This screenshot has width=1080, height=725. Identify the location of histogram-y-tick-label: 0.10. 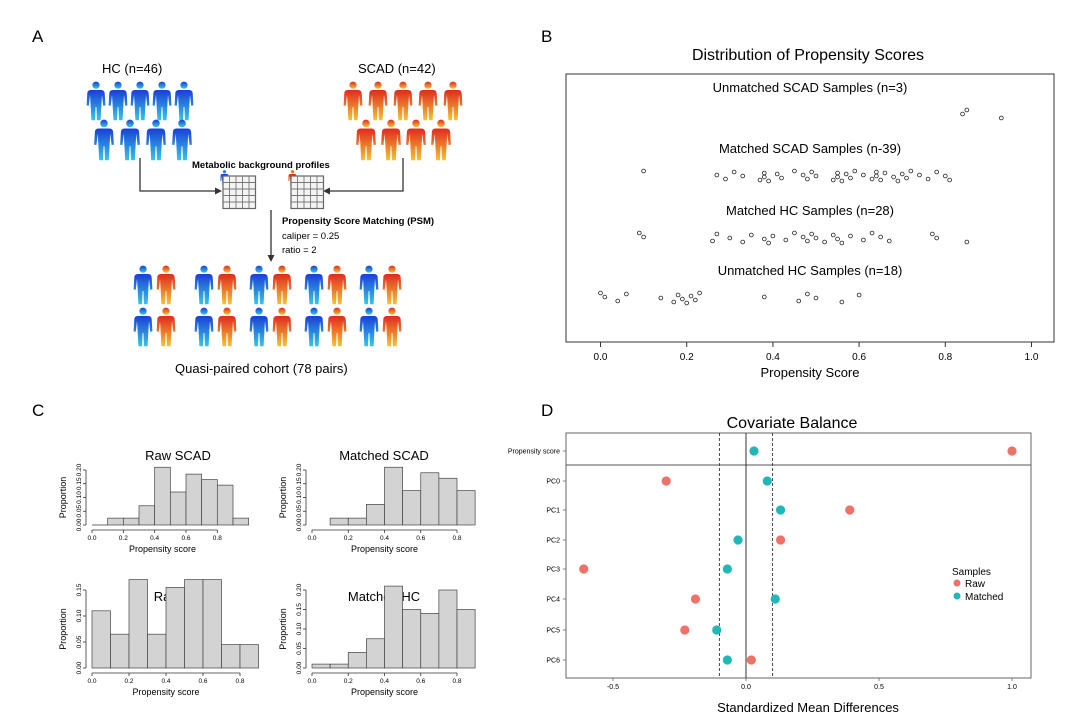
(299, 497).